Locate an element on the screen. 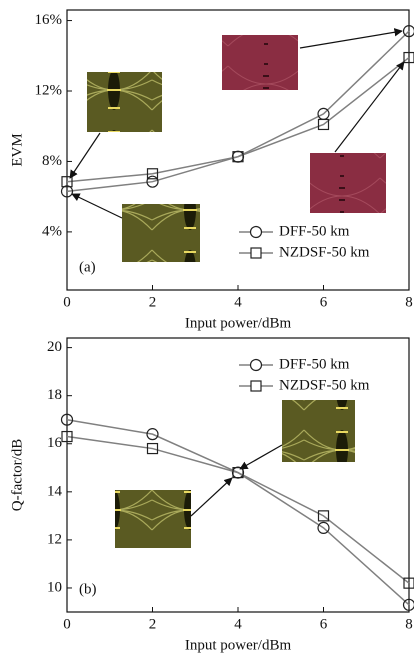 This screenshot has height=660, width=414. y-tick-label: 12 is located at coordinates (54, 539).